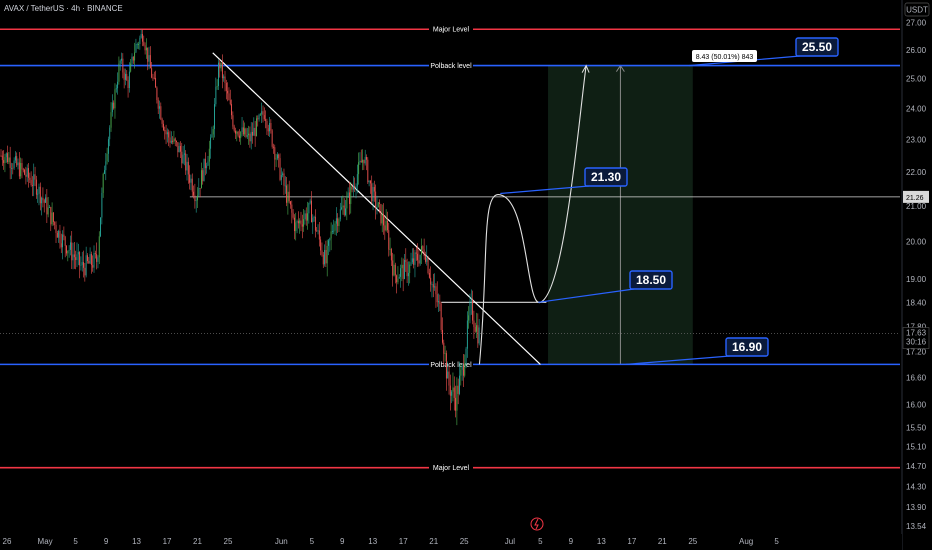  I want to click on price-callout: 18.50, so click(605, 286).